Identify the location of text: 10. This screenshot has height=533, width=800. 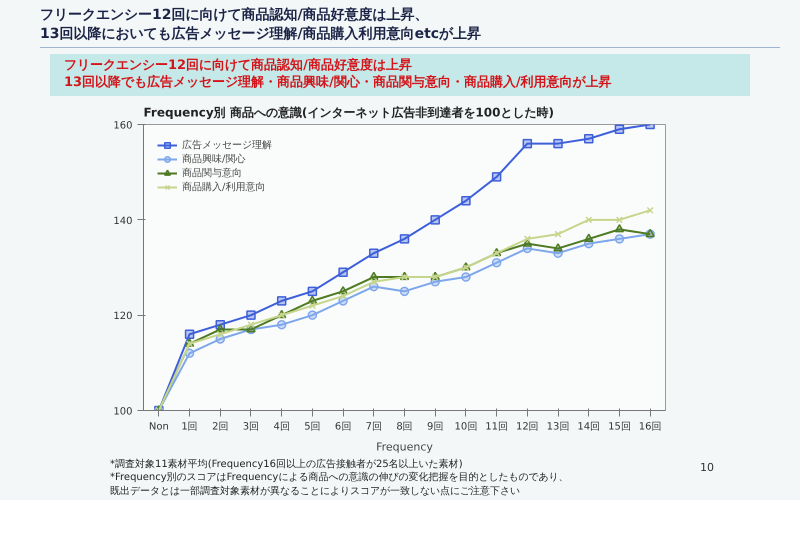
(707, 468).